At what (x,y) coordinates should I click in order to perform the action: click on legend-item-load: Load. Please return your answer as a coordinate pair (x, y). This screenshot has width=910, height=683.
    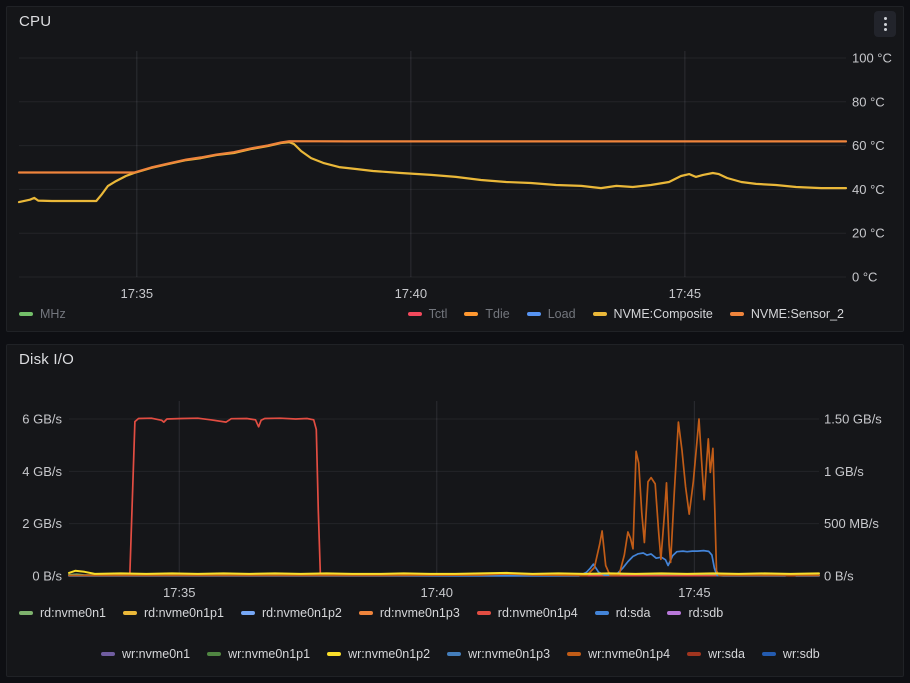
    Looking at the image, I should click on (551, 314).